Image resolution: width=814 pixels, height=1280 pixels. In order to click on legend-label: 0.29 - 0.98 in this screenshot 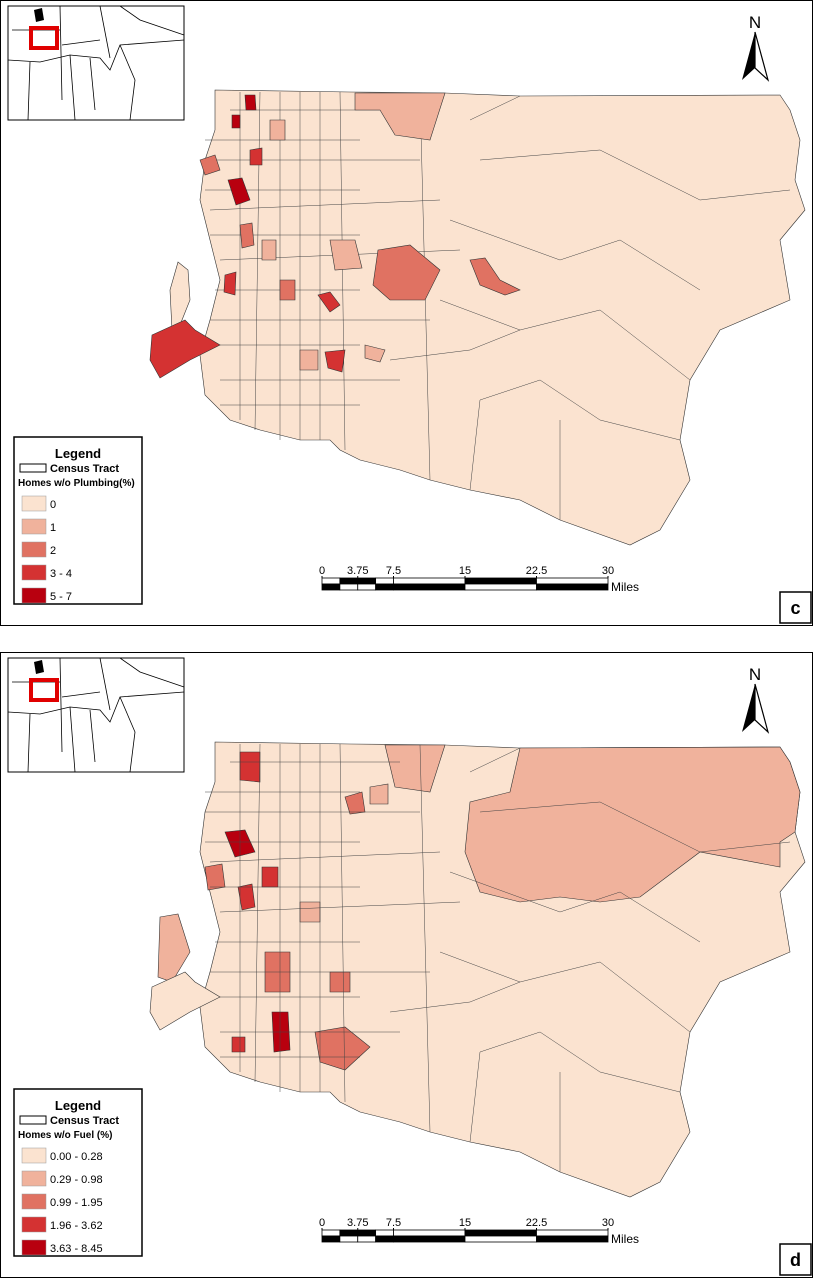, I will do `click(76, 1180)`.